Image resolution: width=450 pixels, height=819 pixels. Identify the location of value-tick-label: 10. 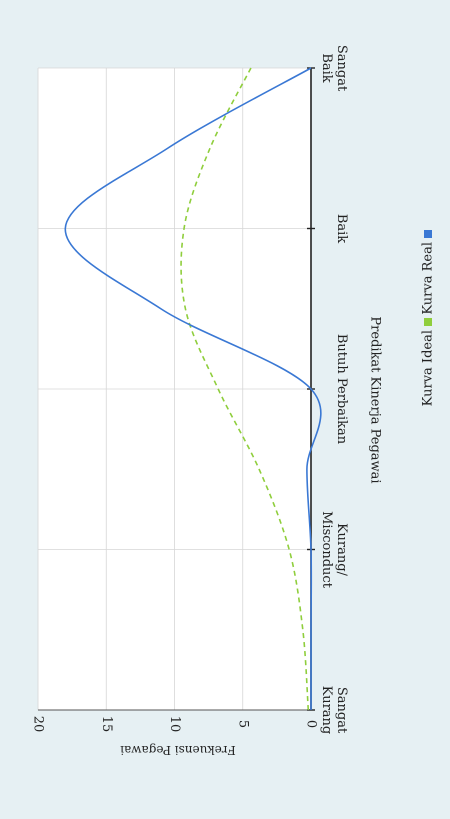
(174, 724).